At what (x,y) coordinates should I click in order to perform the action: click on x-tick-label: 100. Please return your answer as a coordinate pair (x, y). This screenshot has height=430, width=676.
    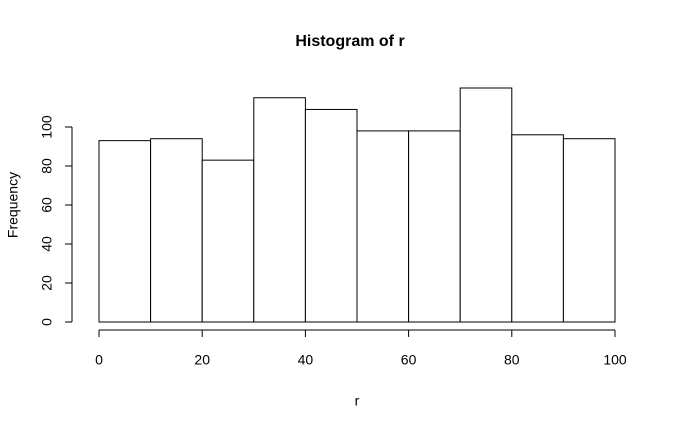
    Looking at the image, I should click on (615, 360).